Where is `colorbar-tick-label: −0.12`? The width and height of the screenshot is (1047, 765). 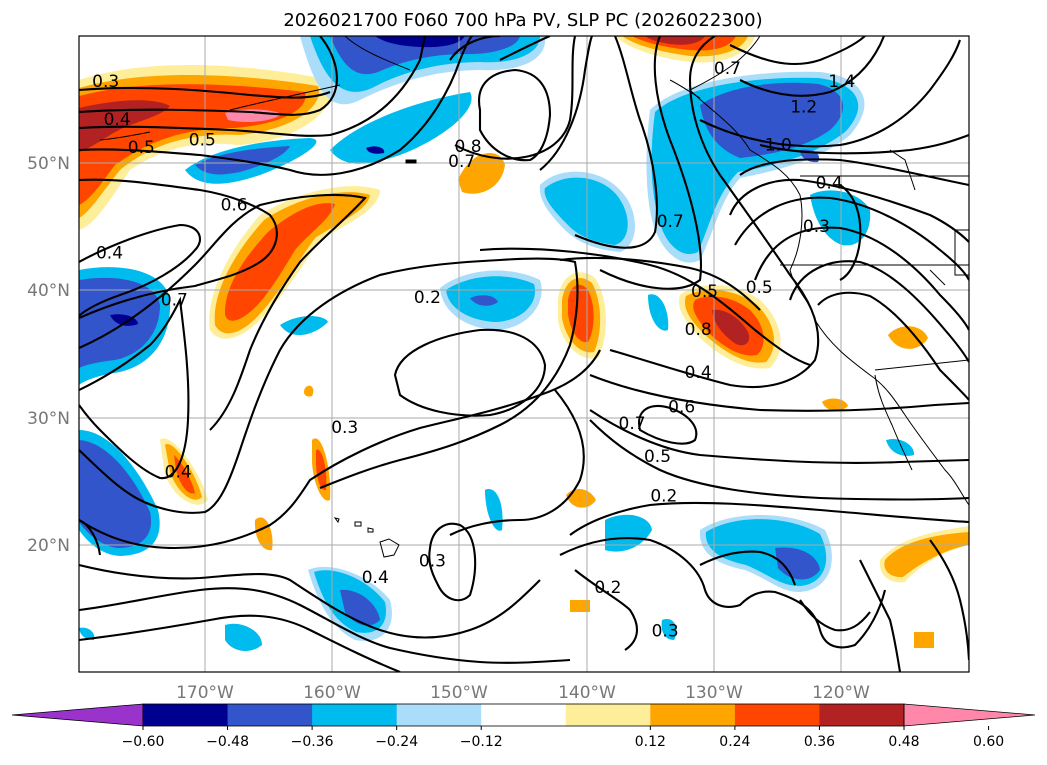
colorbar-tick-label: −0.12 is located at coordinates (481, 742).